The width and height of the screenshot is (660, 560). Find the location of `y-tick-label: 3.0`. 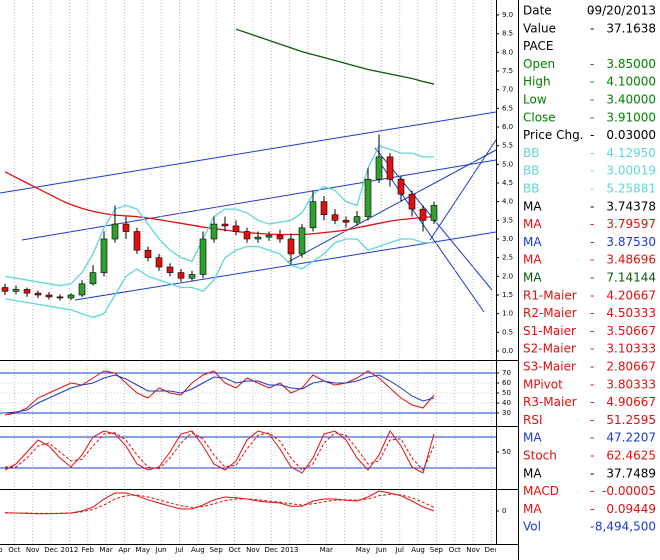

y-tick-label: 3.0 is located at coordinates (507, 239).